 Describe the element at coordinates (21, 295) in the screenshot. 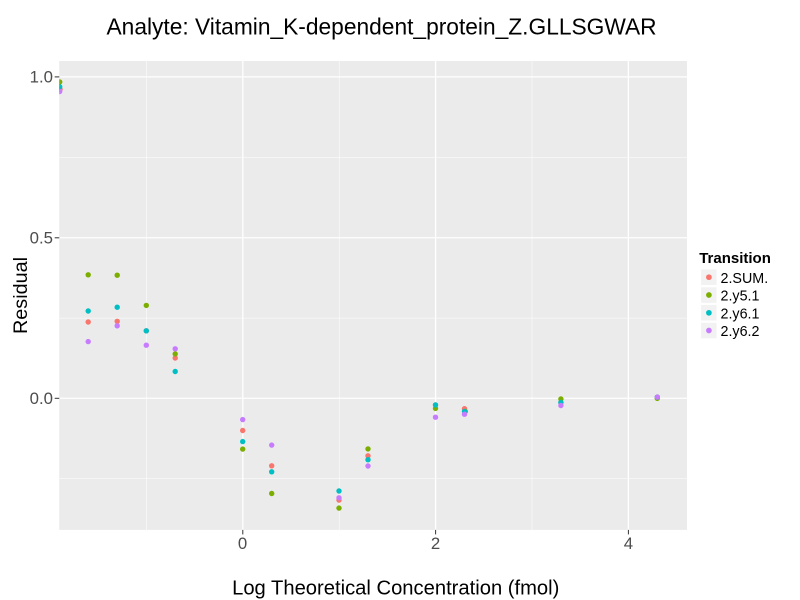

I see `svg-text: Residual` at that location.